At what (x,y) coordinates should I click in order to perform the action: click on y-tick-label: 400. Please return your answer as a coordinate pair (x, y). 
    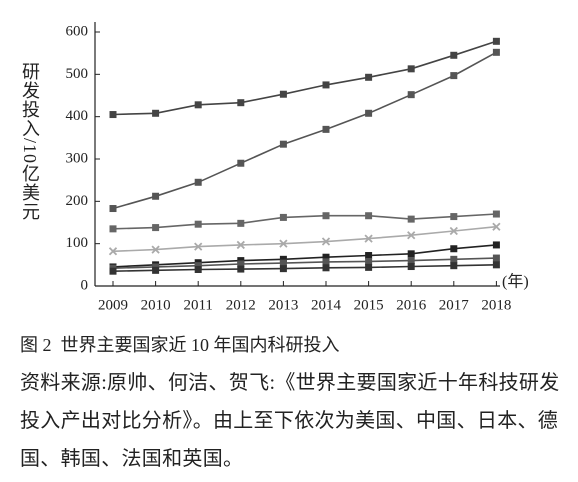
    Looking at the image, I should click on (77, 116).